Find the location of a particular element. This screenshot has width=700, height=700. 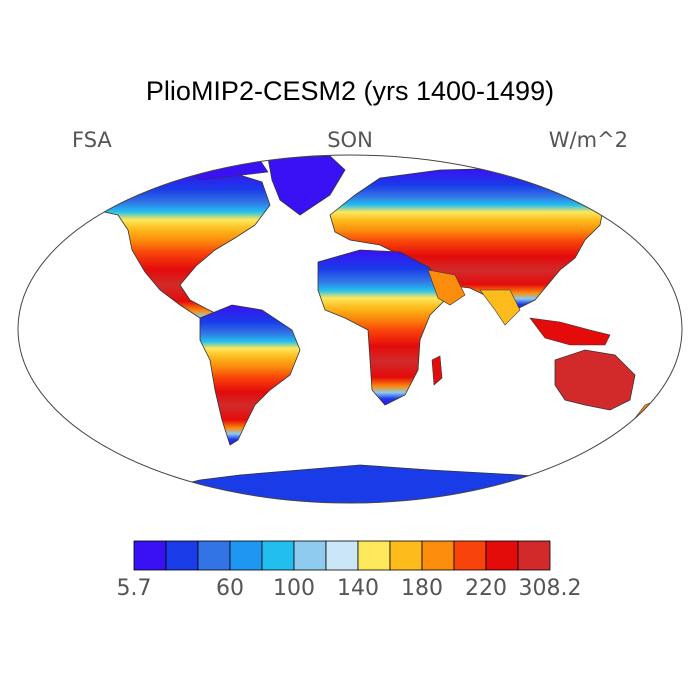

africa is located at coordinates (381, 327).